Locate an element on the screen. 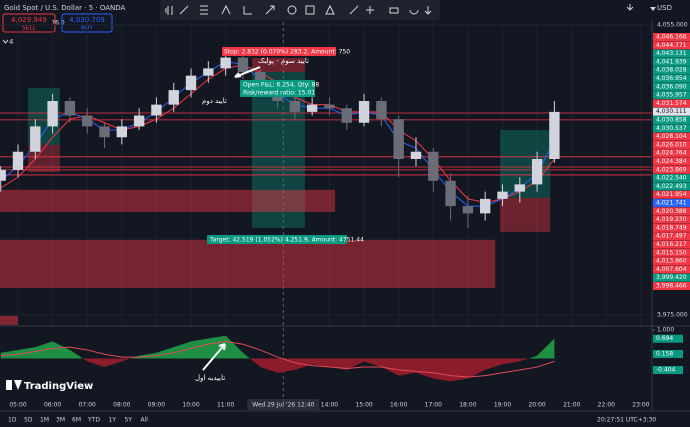 The height and width of the screenshot is (427, 690). price-label: 4,020.388 is located at coordinates (671, 211).